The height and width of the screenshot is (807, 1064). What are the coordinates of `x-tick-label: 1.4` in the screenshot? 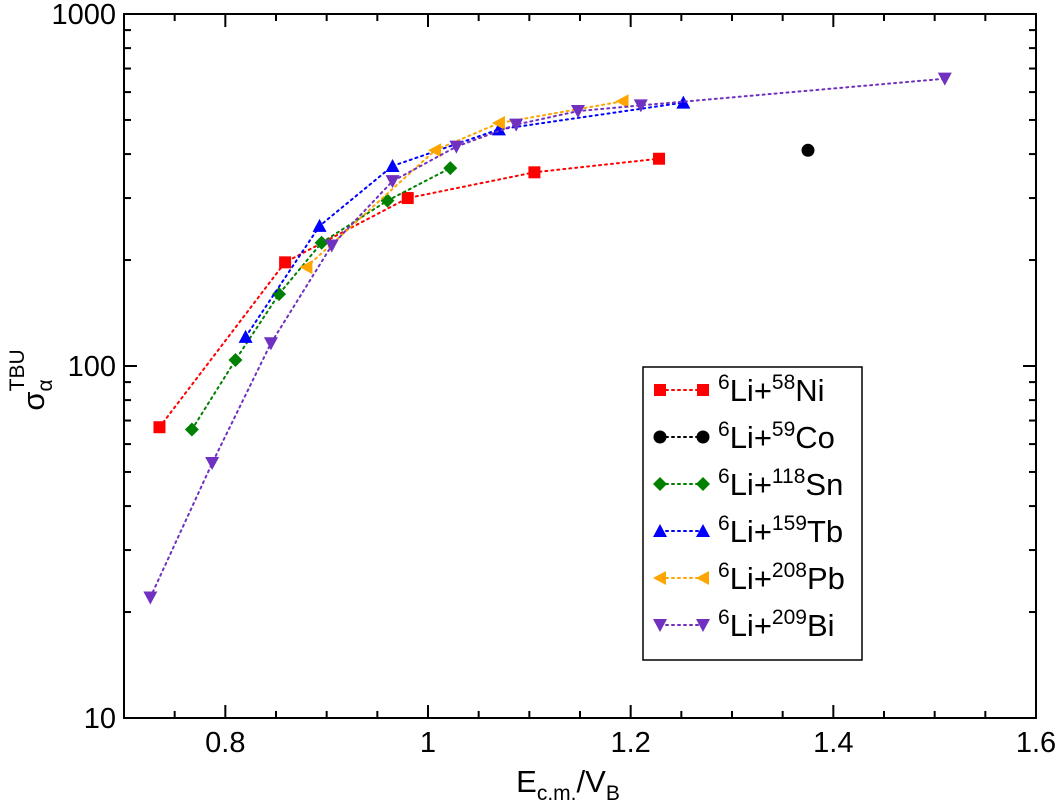 It's located at (833, 743).